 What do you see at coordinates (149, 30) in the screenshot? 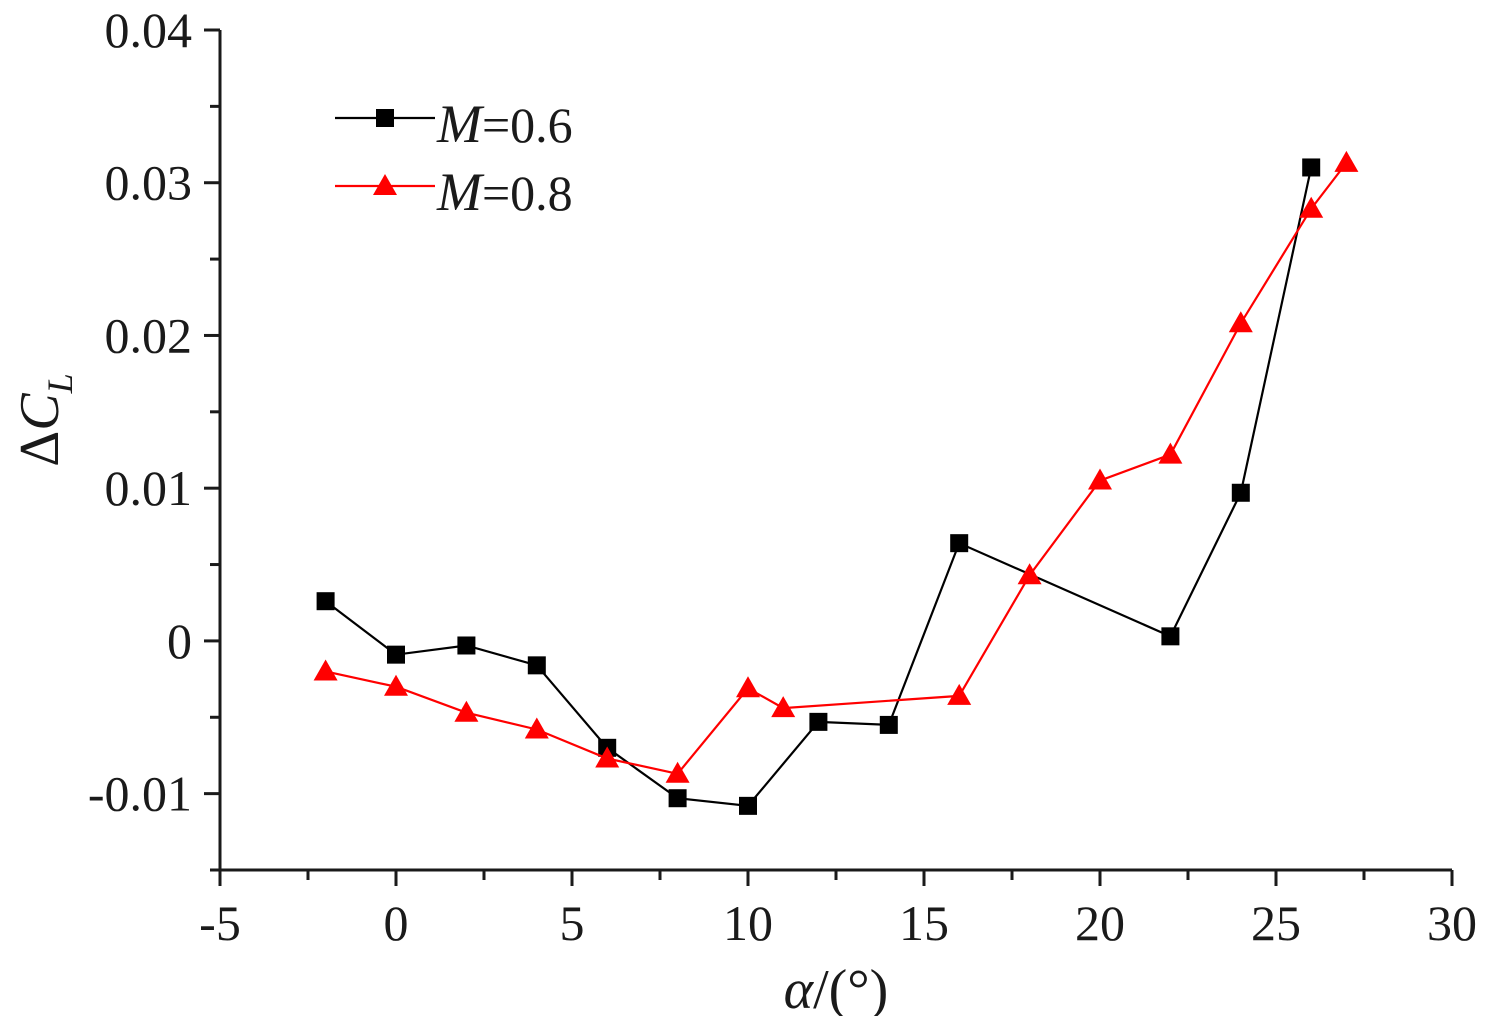
I see `y-tick-label: 0.04` at bounding box center [149, 30].